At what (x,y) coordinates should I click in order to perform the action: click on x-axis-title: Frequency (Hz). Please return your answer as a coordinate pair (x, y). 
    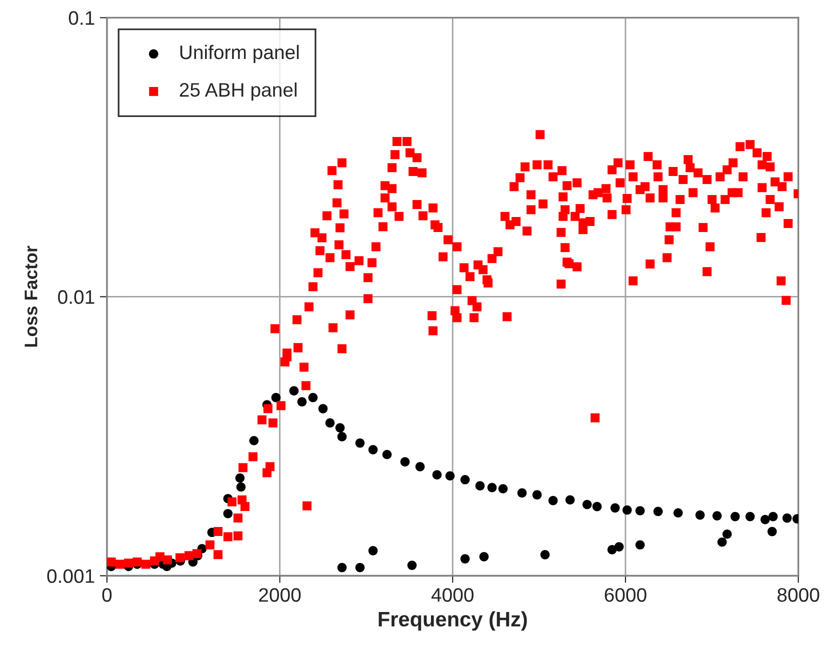
    Looking at the image, I should click on (452, 621).